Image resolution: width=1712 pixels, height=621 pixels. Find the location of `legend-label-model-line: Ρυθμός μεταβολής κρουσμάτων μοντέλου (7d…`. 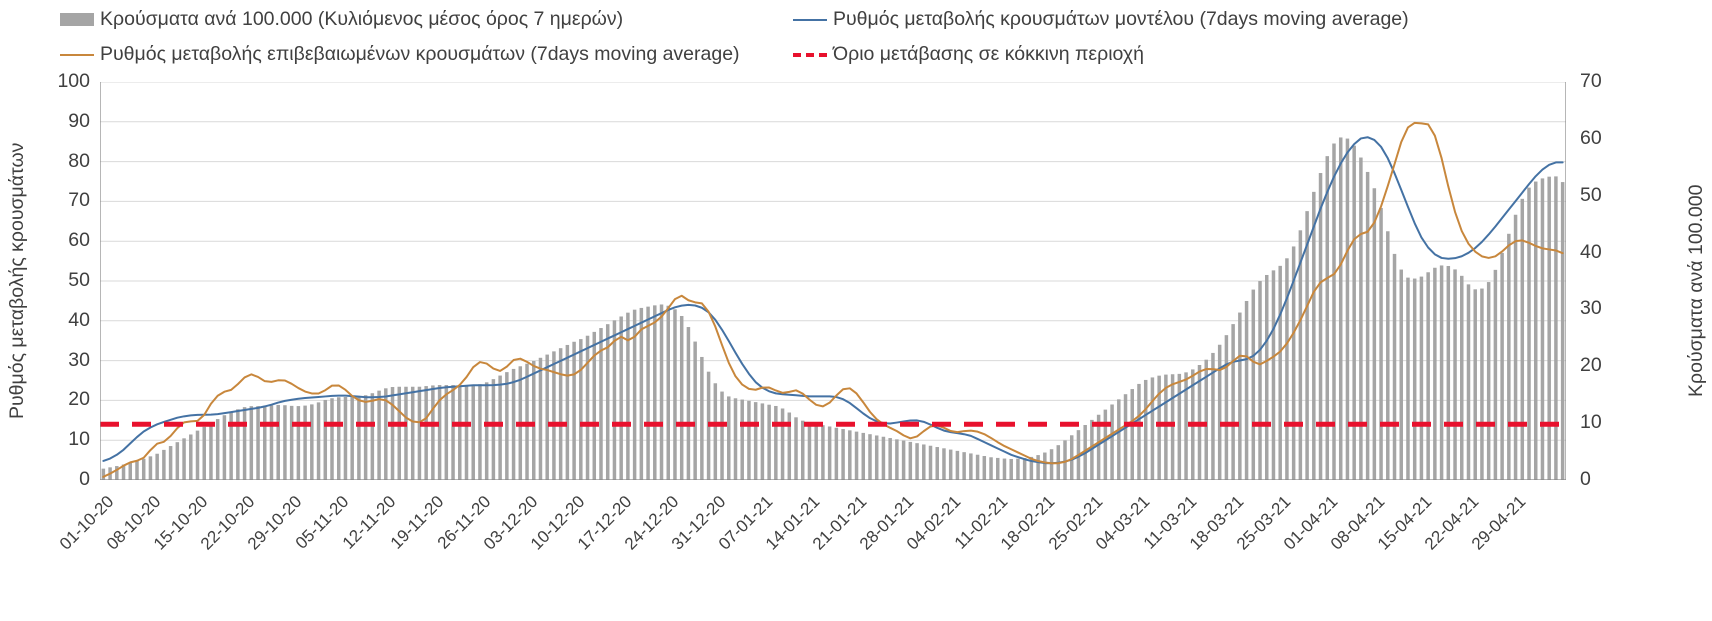

legend-label-model-line: Ρυθμός μεταβολής κρουσμάτων μοντέλου (7d… is located at coordinates (1121, 19).